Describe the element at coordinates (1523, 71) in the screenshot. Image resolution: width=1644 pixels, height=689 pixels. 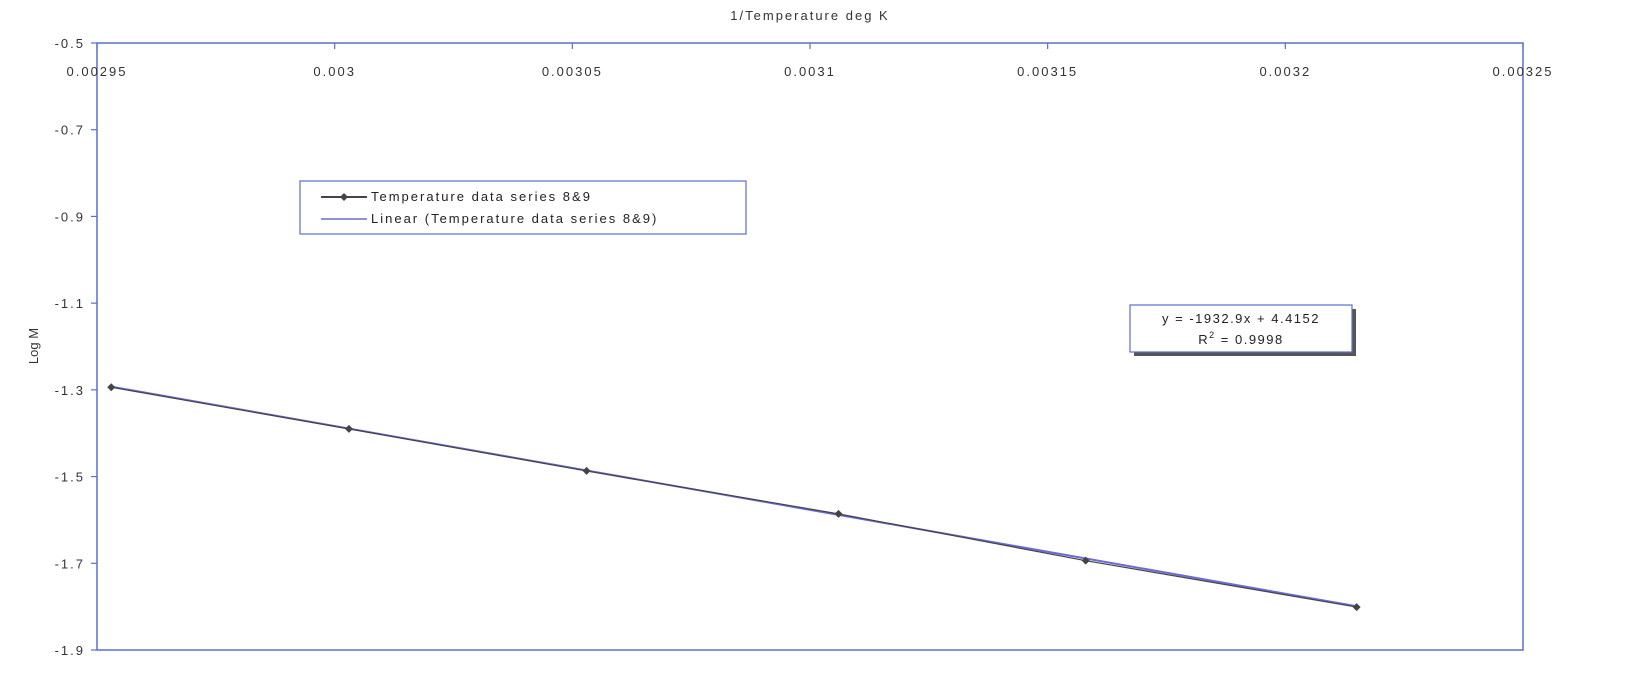
I see `x-tick-label: 0.00325` at that location.